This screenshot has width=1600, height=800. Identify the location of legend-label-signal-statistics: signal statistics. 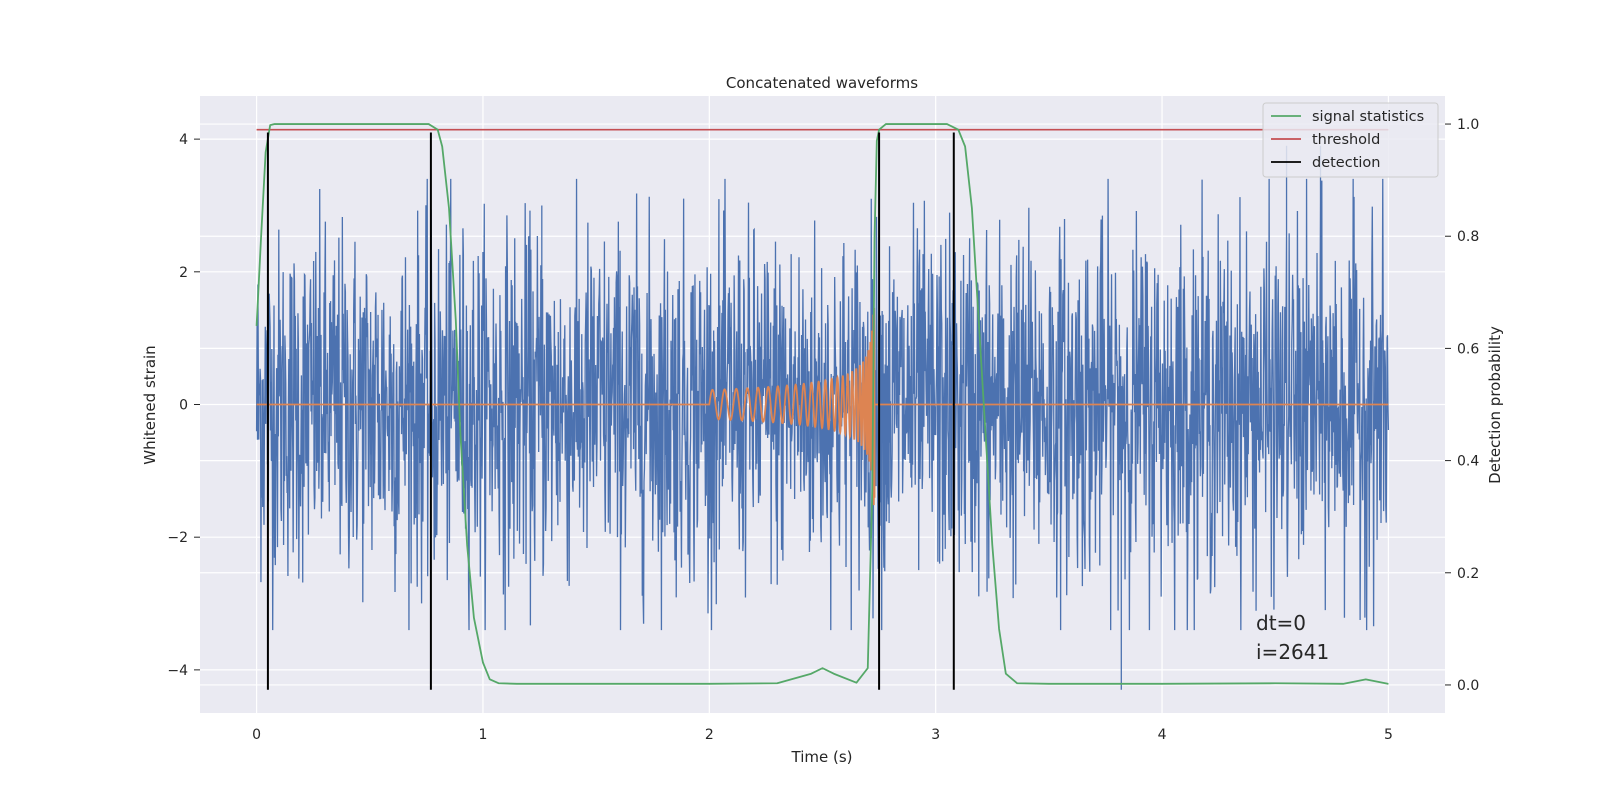
(1368, 117).